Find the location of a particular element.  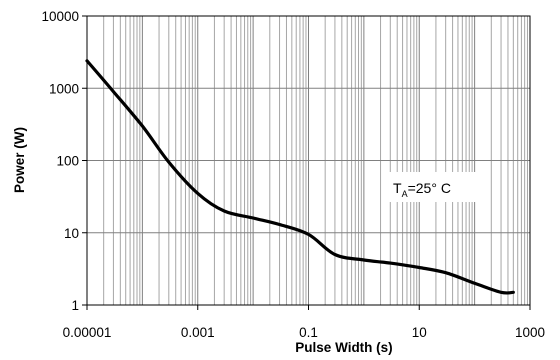

y-tick-labels: 1 10 100 1000 10000 is located at coordinates (64, 161).